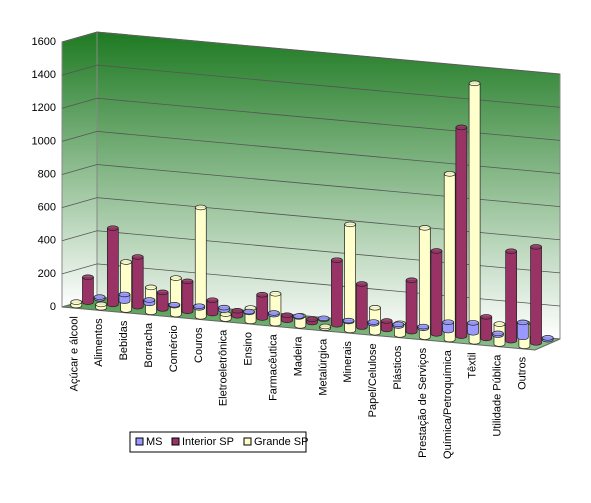  Describe the element at coordinates (398, 367) in the screenshot. I see `x-tick-label: Plásticos` at that location.